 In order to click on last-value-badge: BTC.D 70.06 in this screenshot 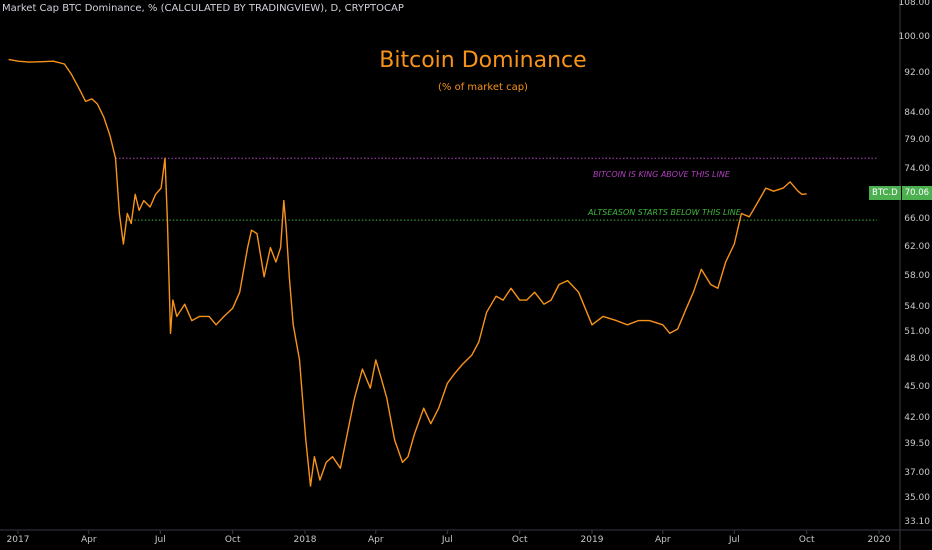, I will do `click(900, 193)`.